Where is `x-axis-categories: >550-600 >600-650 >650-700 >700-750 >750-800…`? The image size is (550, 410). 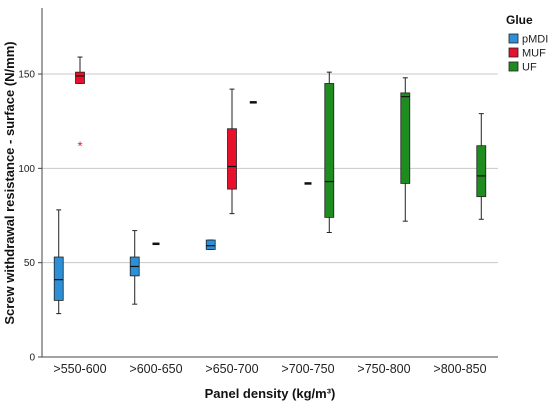
x-axis-categories: >550-600 >600-650 >650-700 >700-750 >750-800… is located at coordinates (269, 369).